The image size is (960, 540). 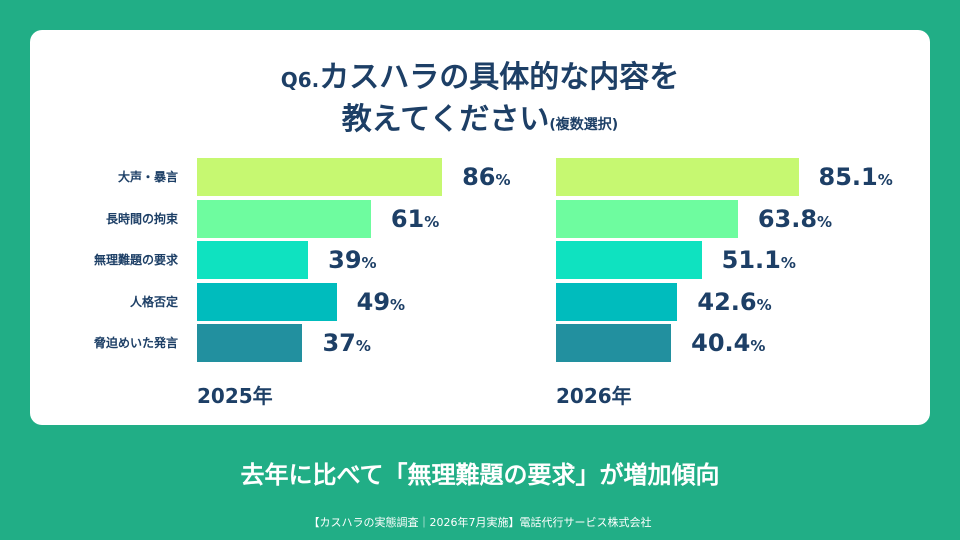 I want to click on value-label: 86%, so click(x=486, y=178).